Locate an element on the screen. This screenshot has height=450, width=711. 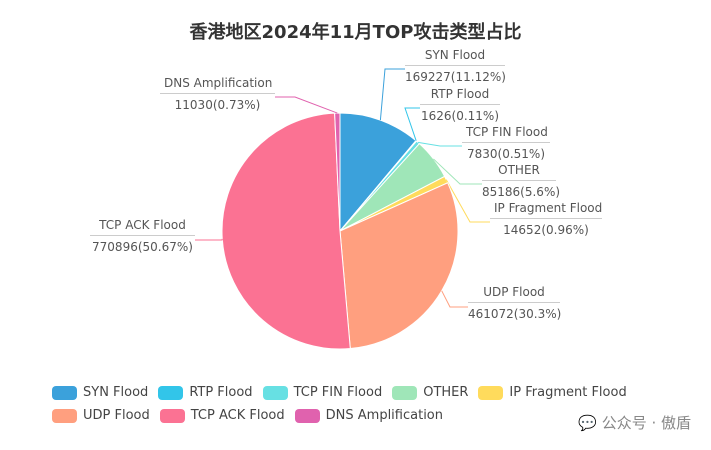
data-label: RTP Flood 1626(0.11%) is located at coordinates (460, 105).